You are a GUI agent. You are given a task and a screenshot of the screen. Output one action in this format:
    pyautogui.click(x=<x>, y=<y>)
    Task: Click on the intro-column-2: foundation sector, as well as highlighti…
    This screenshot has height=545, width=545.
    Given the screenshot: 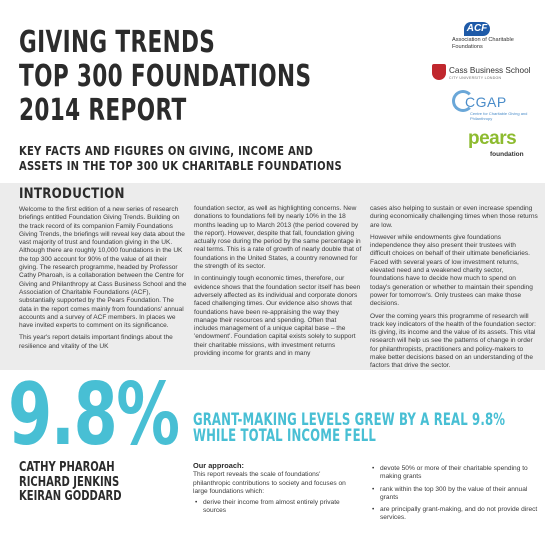 What is the action you would take?
    pyautogui.click(x=278, y=283)
    